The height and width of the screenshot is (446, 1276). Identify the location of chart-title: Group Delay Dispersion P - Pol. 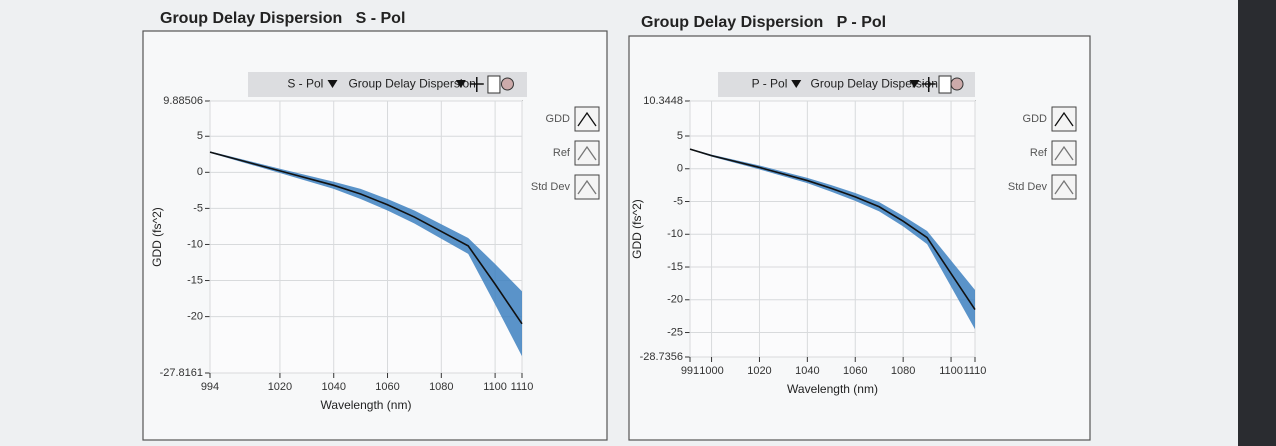
(763, 22).